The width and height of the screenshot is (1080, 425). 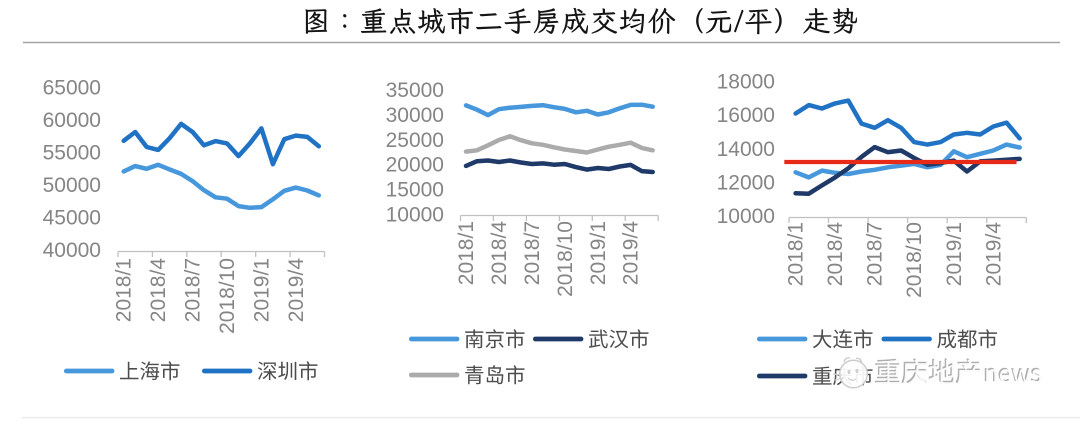 What do you see at coordinates (72, 88) in the screenshot?
I see `svg-text: 65000` at bounding box center [72, 88].